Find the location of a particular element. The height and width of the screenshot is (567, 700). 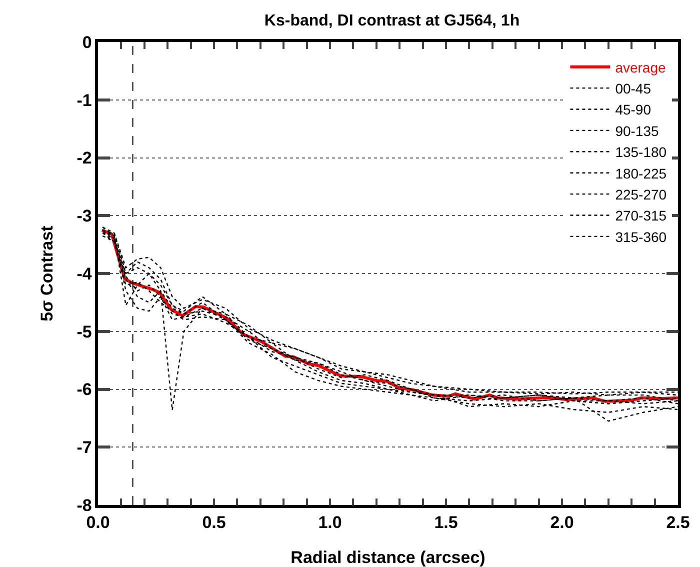

x-axis-title: Radial distance (arcsec) is located at coordinates (388, 557).